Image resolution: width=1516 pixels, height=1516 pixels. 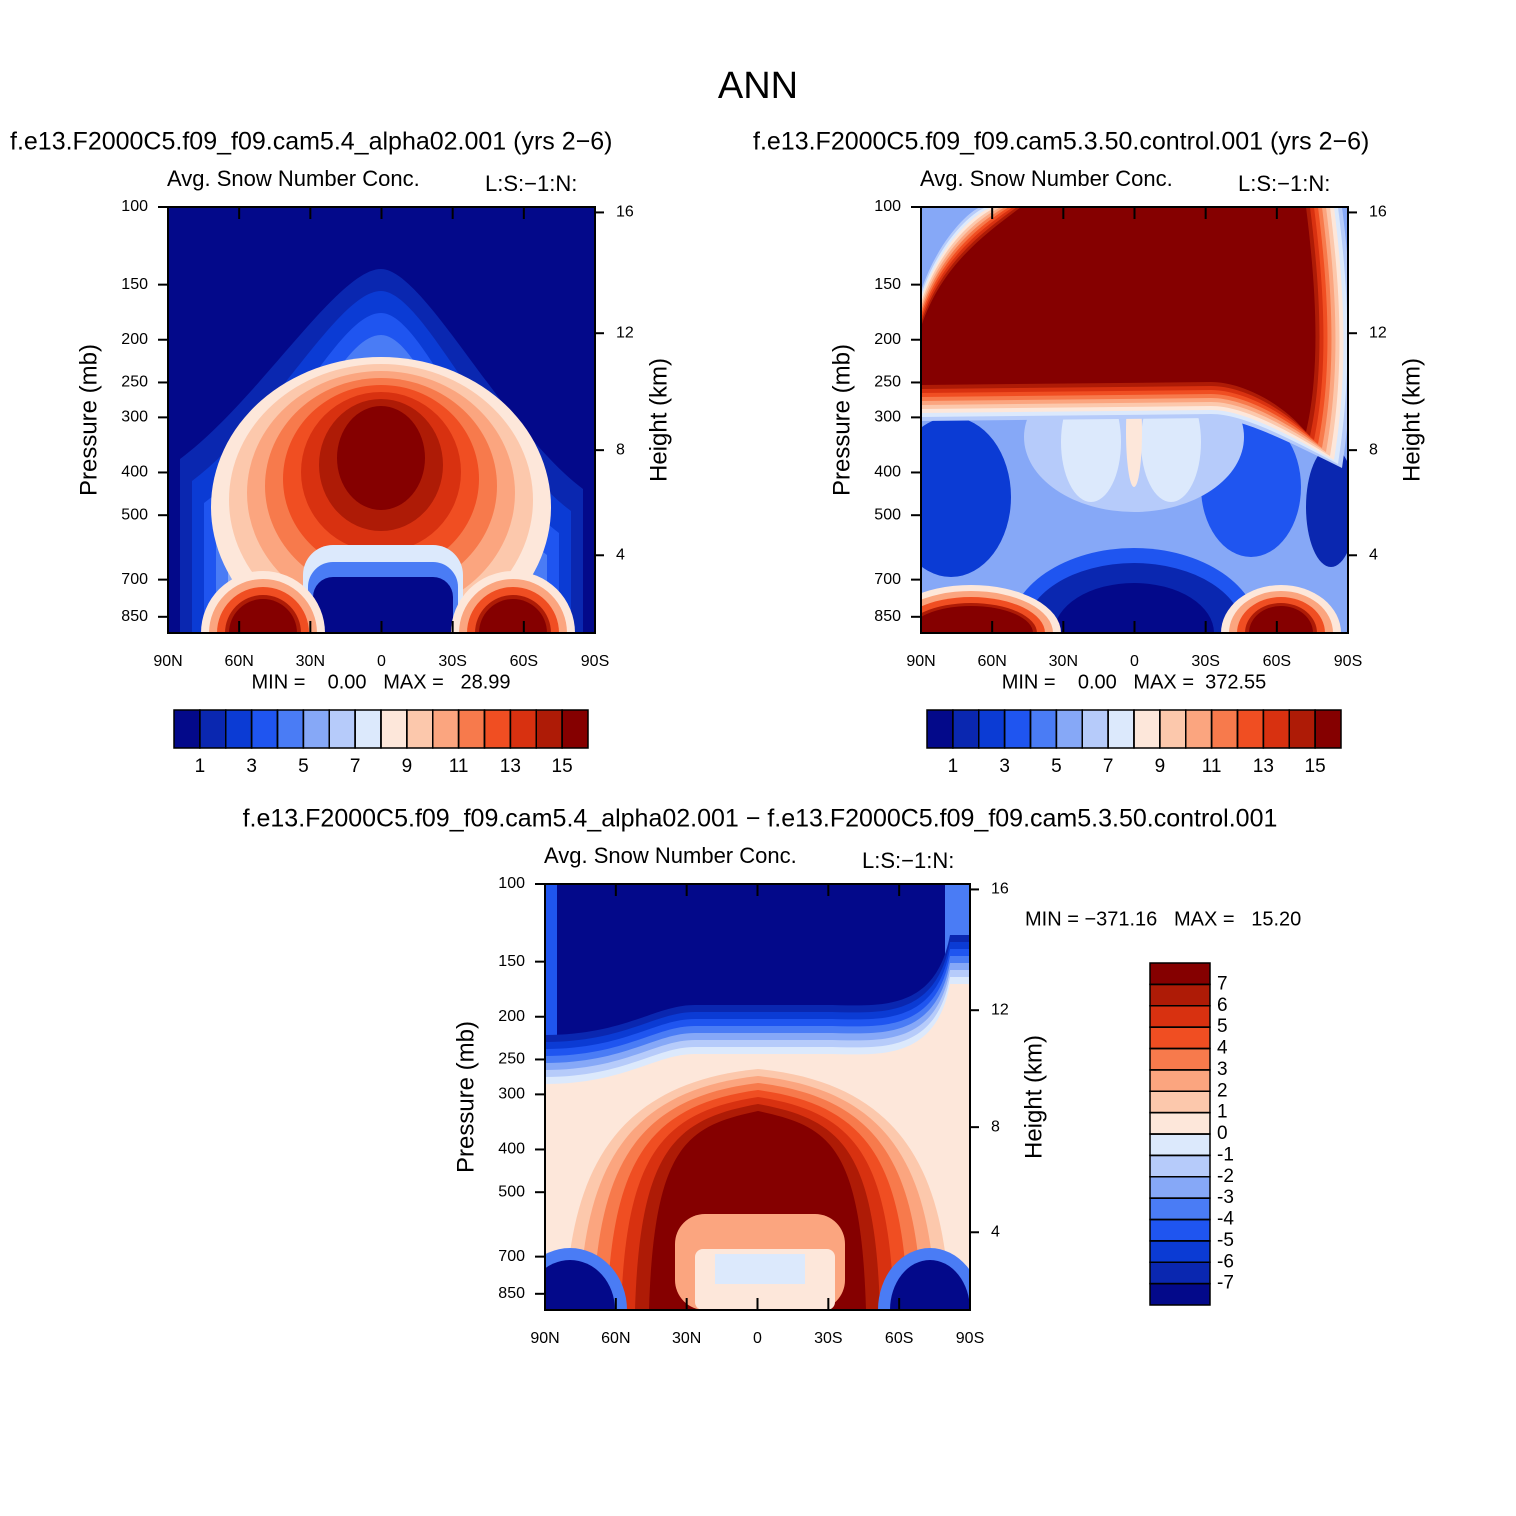 What do you see at coordinates (134, 206) in the screenshot?
I see `y-tick-label: 100` at bounding box center [134, 206].